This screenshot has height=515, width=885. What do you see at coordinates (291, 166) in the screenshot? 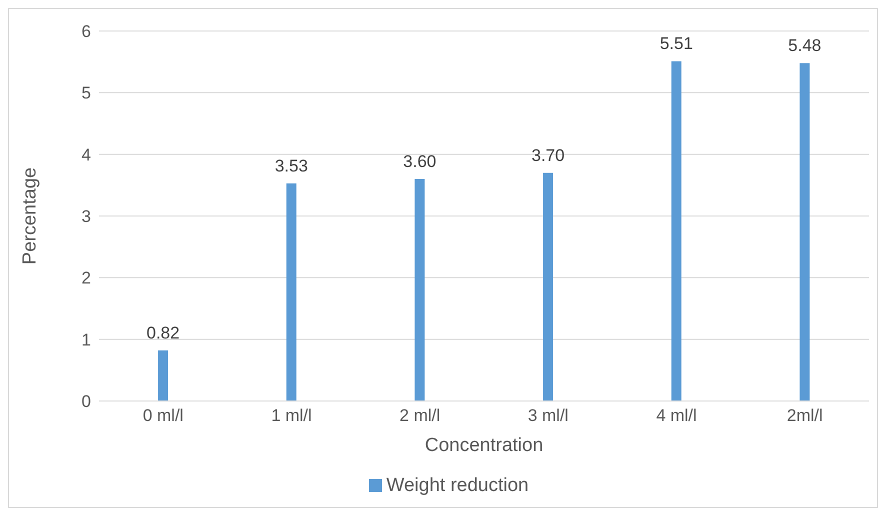
I see `data-label: 3.53` at bounding box center [291, 166].